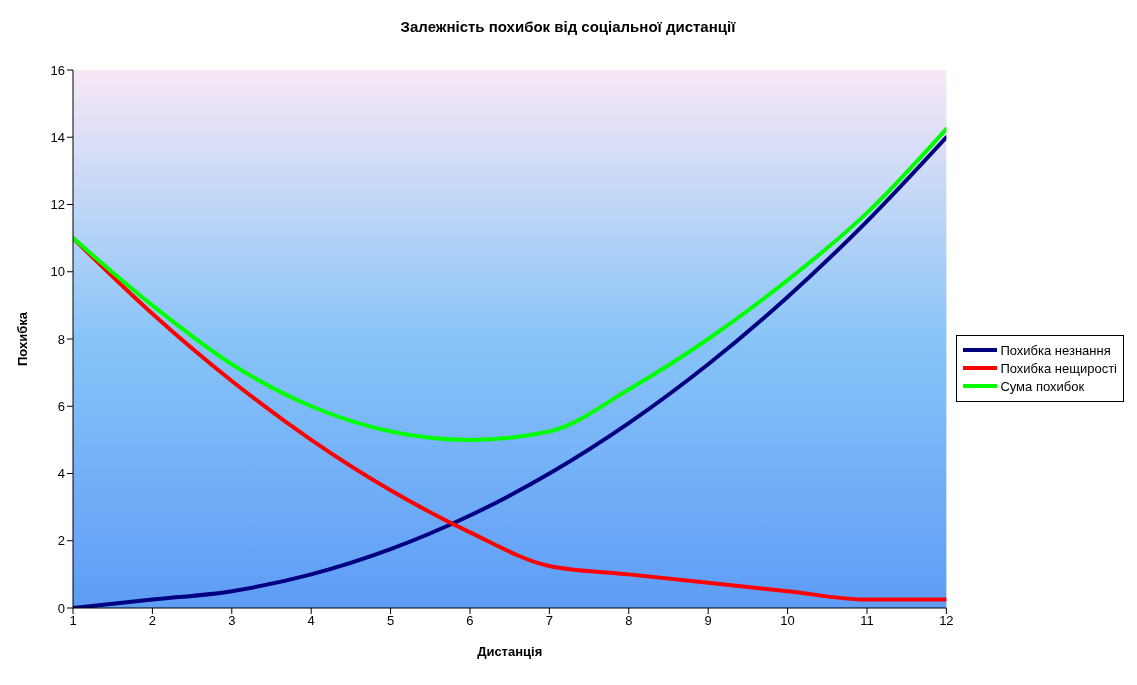 The height and width of the screenshot is (685, 1137). I want to click on y-tick-label: 2, so click(61, 541).